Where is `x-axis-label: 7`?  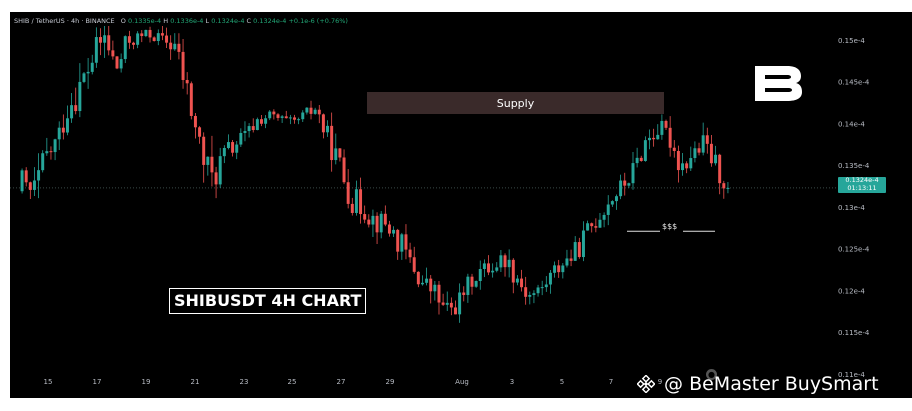
x-axis-label: 7 is located at coordinates (611, 382).